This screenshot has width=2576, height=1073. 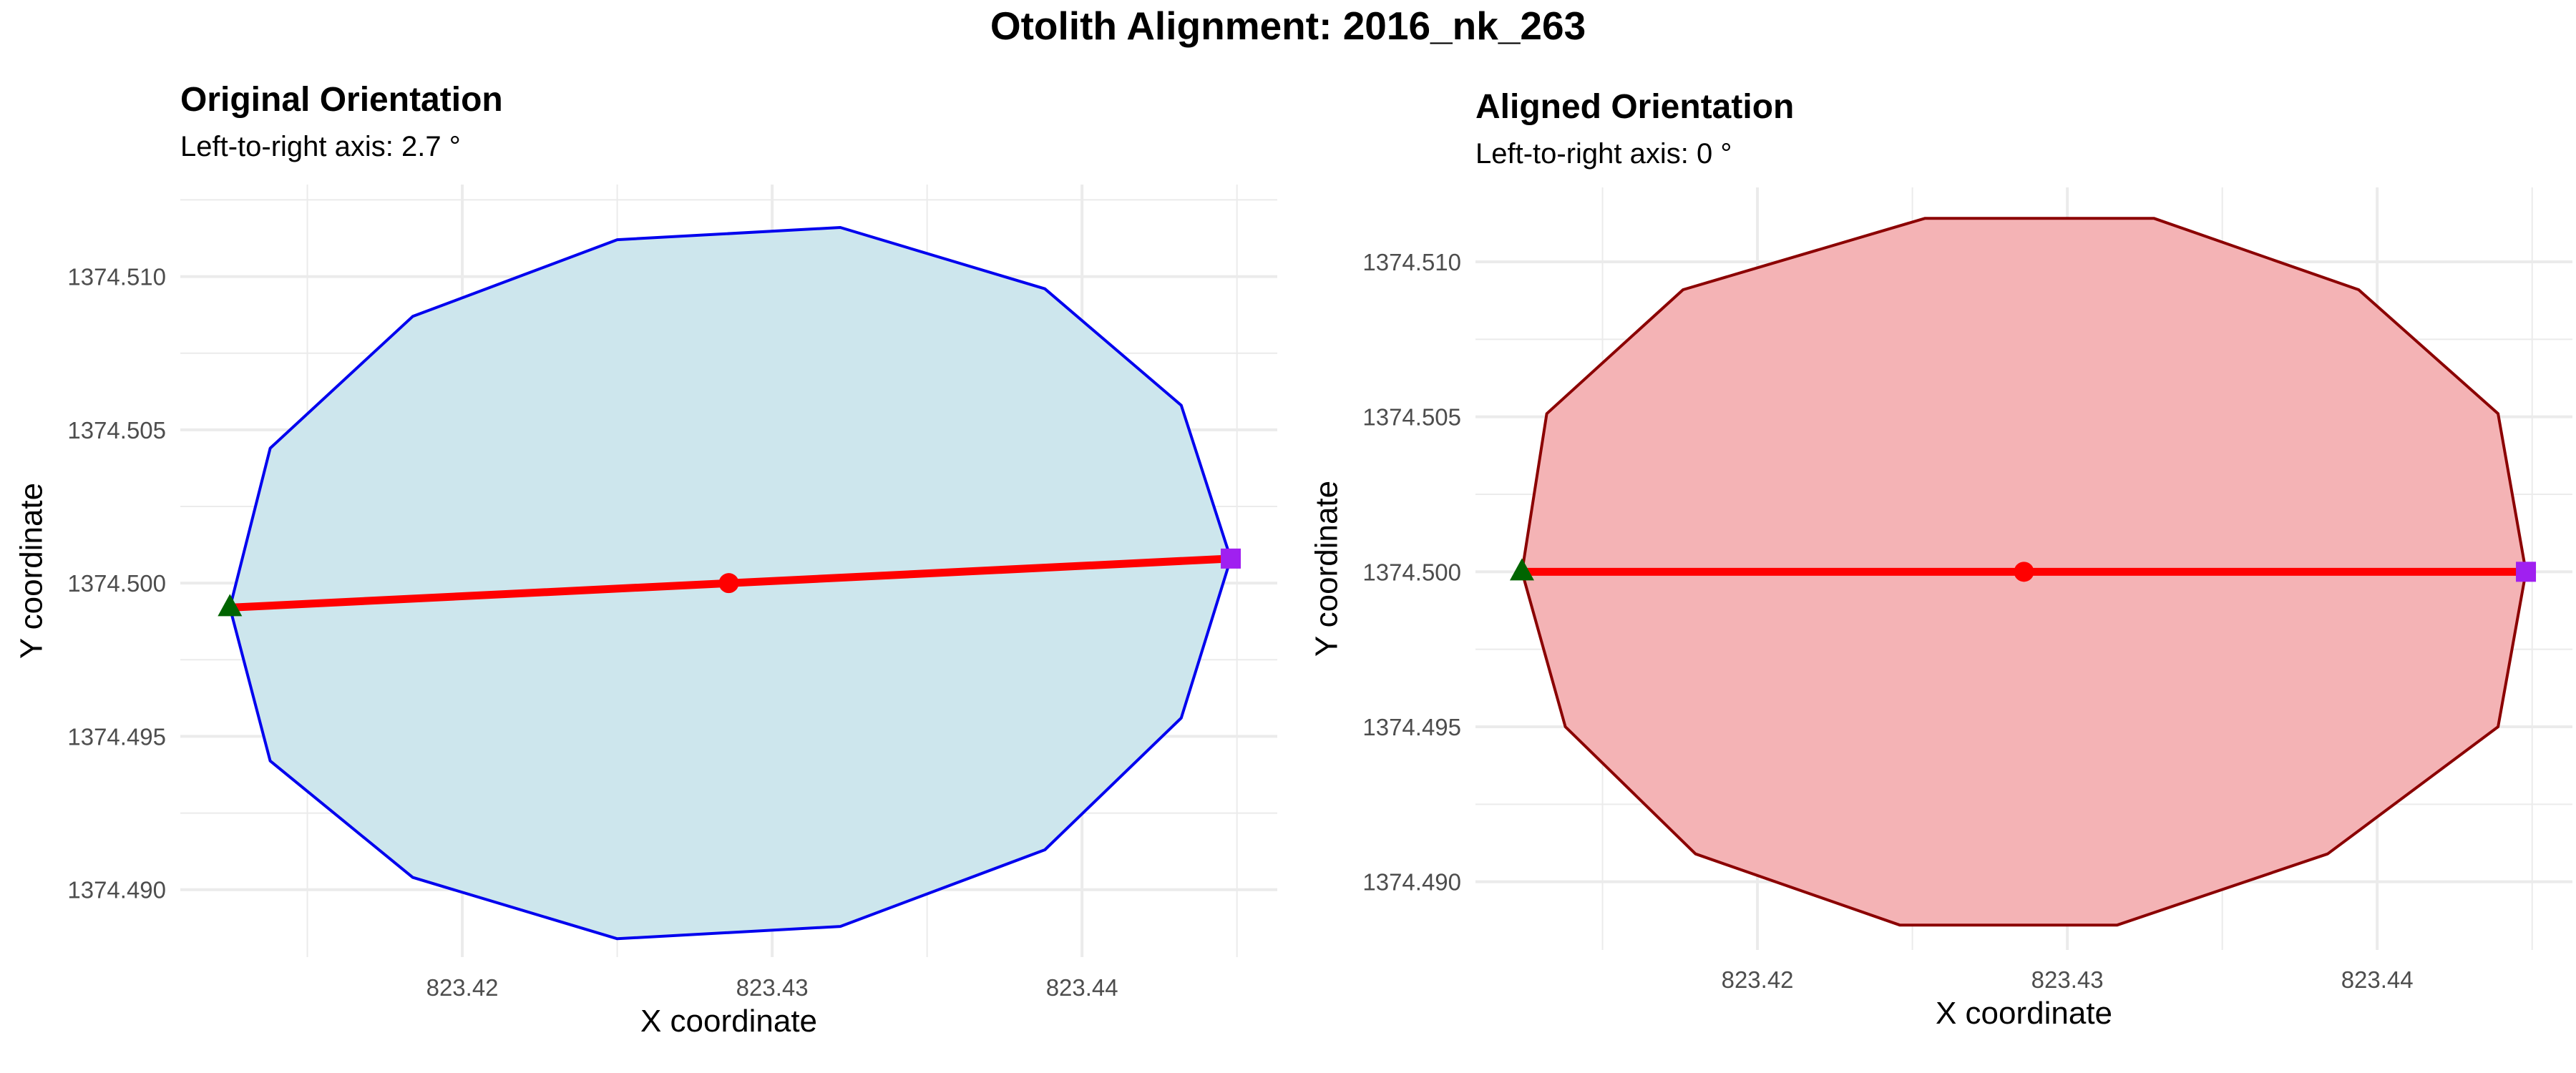 What do you see at coordinates (341, 100) in the screenshot?
I see `panel-title-original: Original Orientation` at bounding box center [341, 100].